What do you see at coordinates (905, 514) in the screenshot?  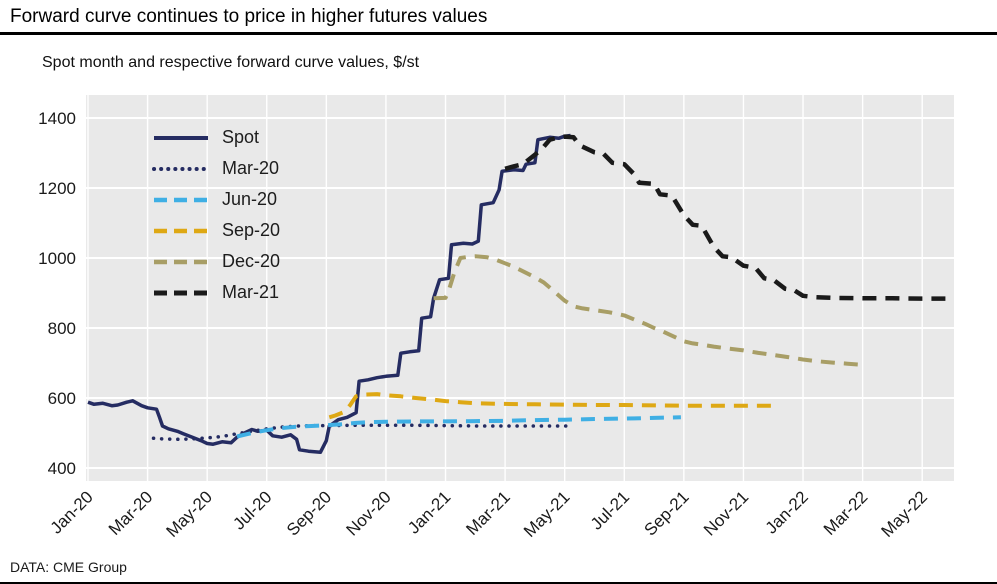 I see `x-tick-label: May-22` at bounding box center [905, 514].